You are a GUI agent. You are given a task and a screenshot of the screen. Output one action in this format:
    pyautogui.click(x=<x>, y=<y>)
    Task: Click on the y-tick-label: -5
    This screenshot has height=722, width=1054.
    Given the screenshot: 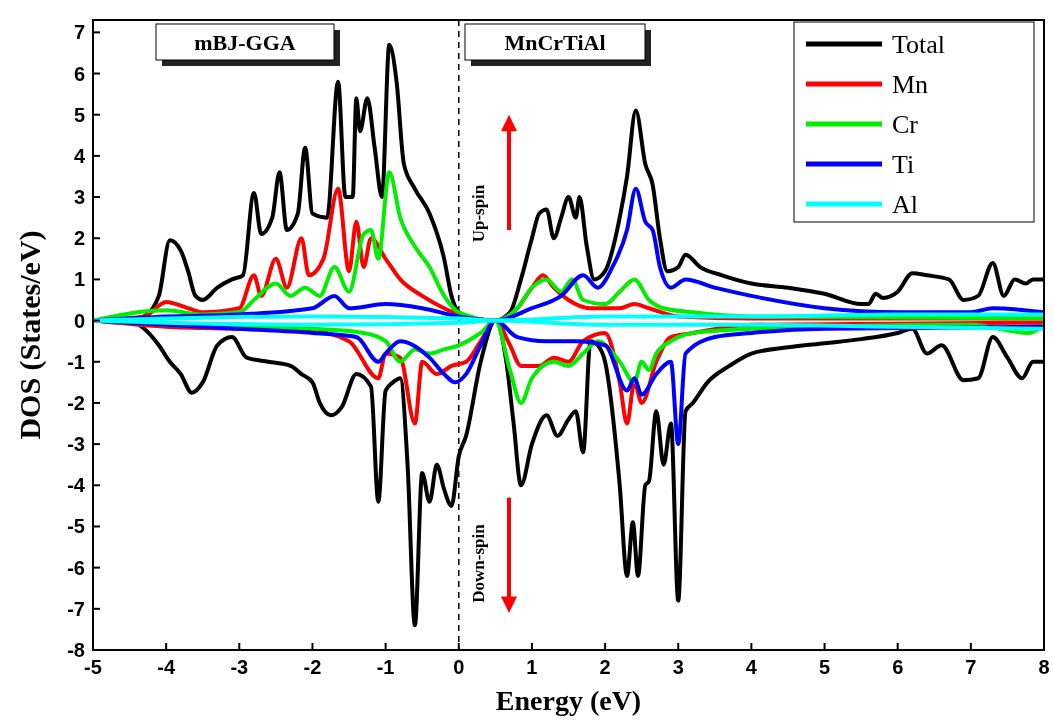 What is the action you would take?
    pyautogui.click(x=76, y=526)
    